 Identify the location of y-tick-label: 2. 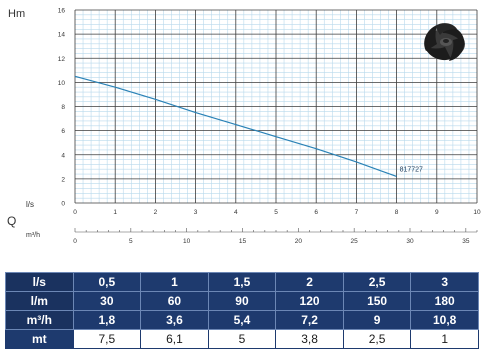
(63, 179).